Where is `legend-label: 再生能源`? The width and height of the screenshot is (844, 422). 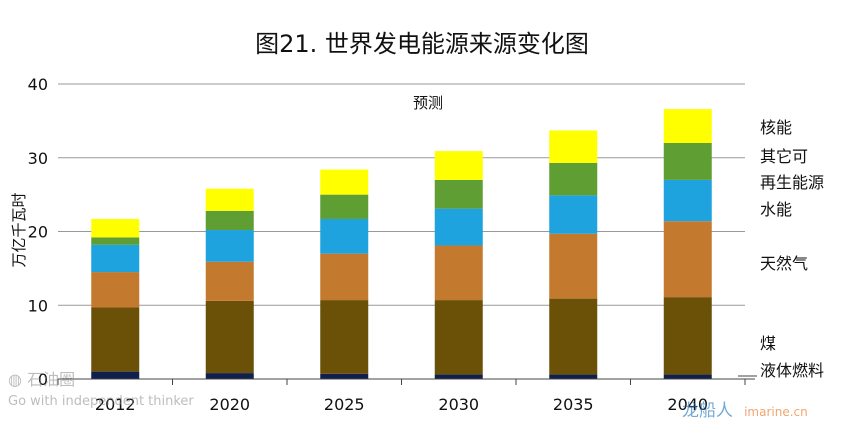
legend-label: 再生能源 is located at coordinates (792, 182).